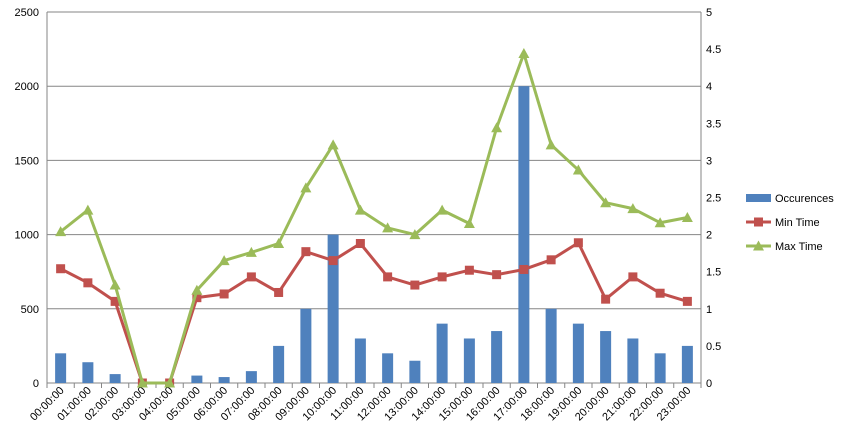  I want to click on y-right-tick-label: 3.5, so click(713, 124).